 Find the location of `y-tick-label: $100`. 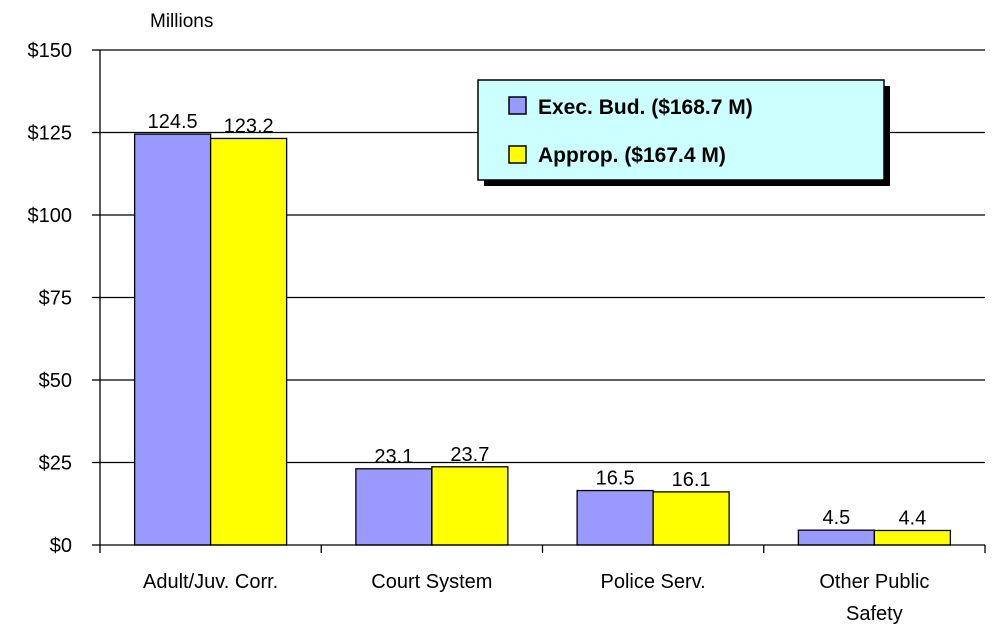

y-tick-label: $100 is located at coordinates (50, 216).